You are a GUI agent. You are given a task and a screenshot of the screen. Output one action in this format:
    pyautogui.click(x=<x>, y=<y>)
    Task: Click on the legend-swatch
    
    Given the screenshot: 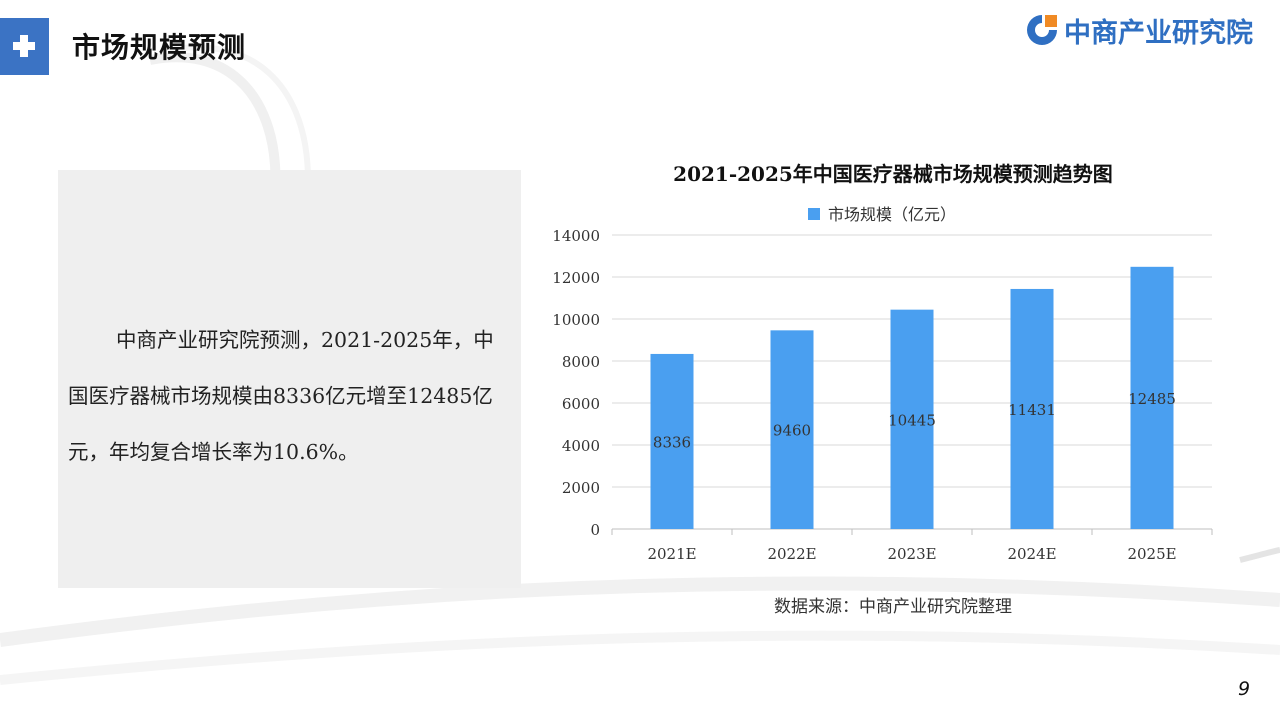 What is the action you would take?
    pyautogui.click(x=814, y=214)
    